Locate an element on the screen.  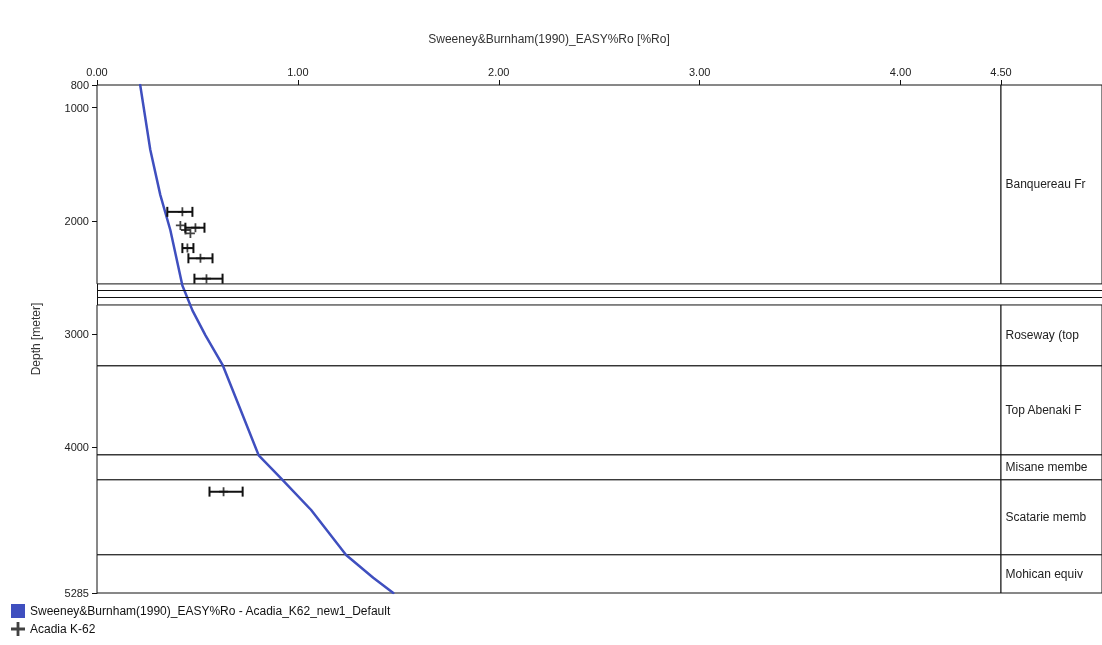
x-tick-label: 0.00 is located at coordinates (97, 71).